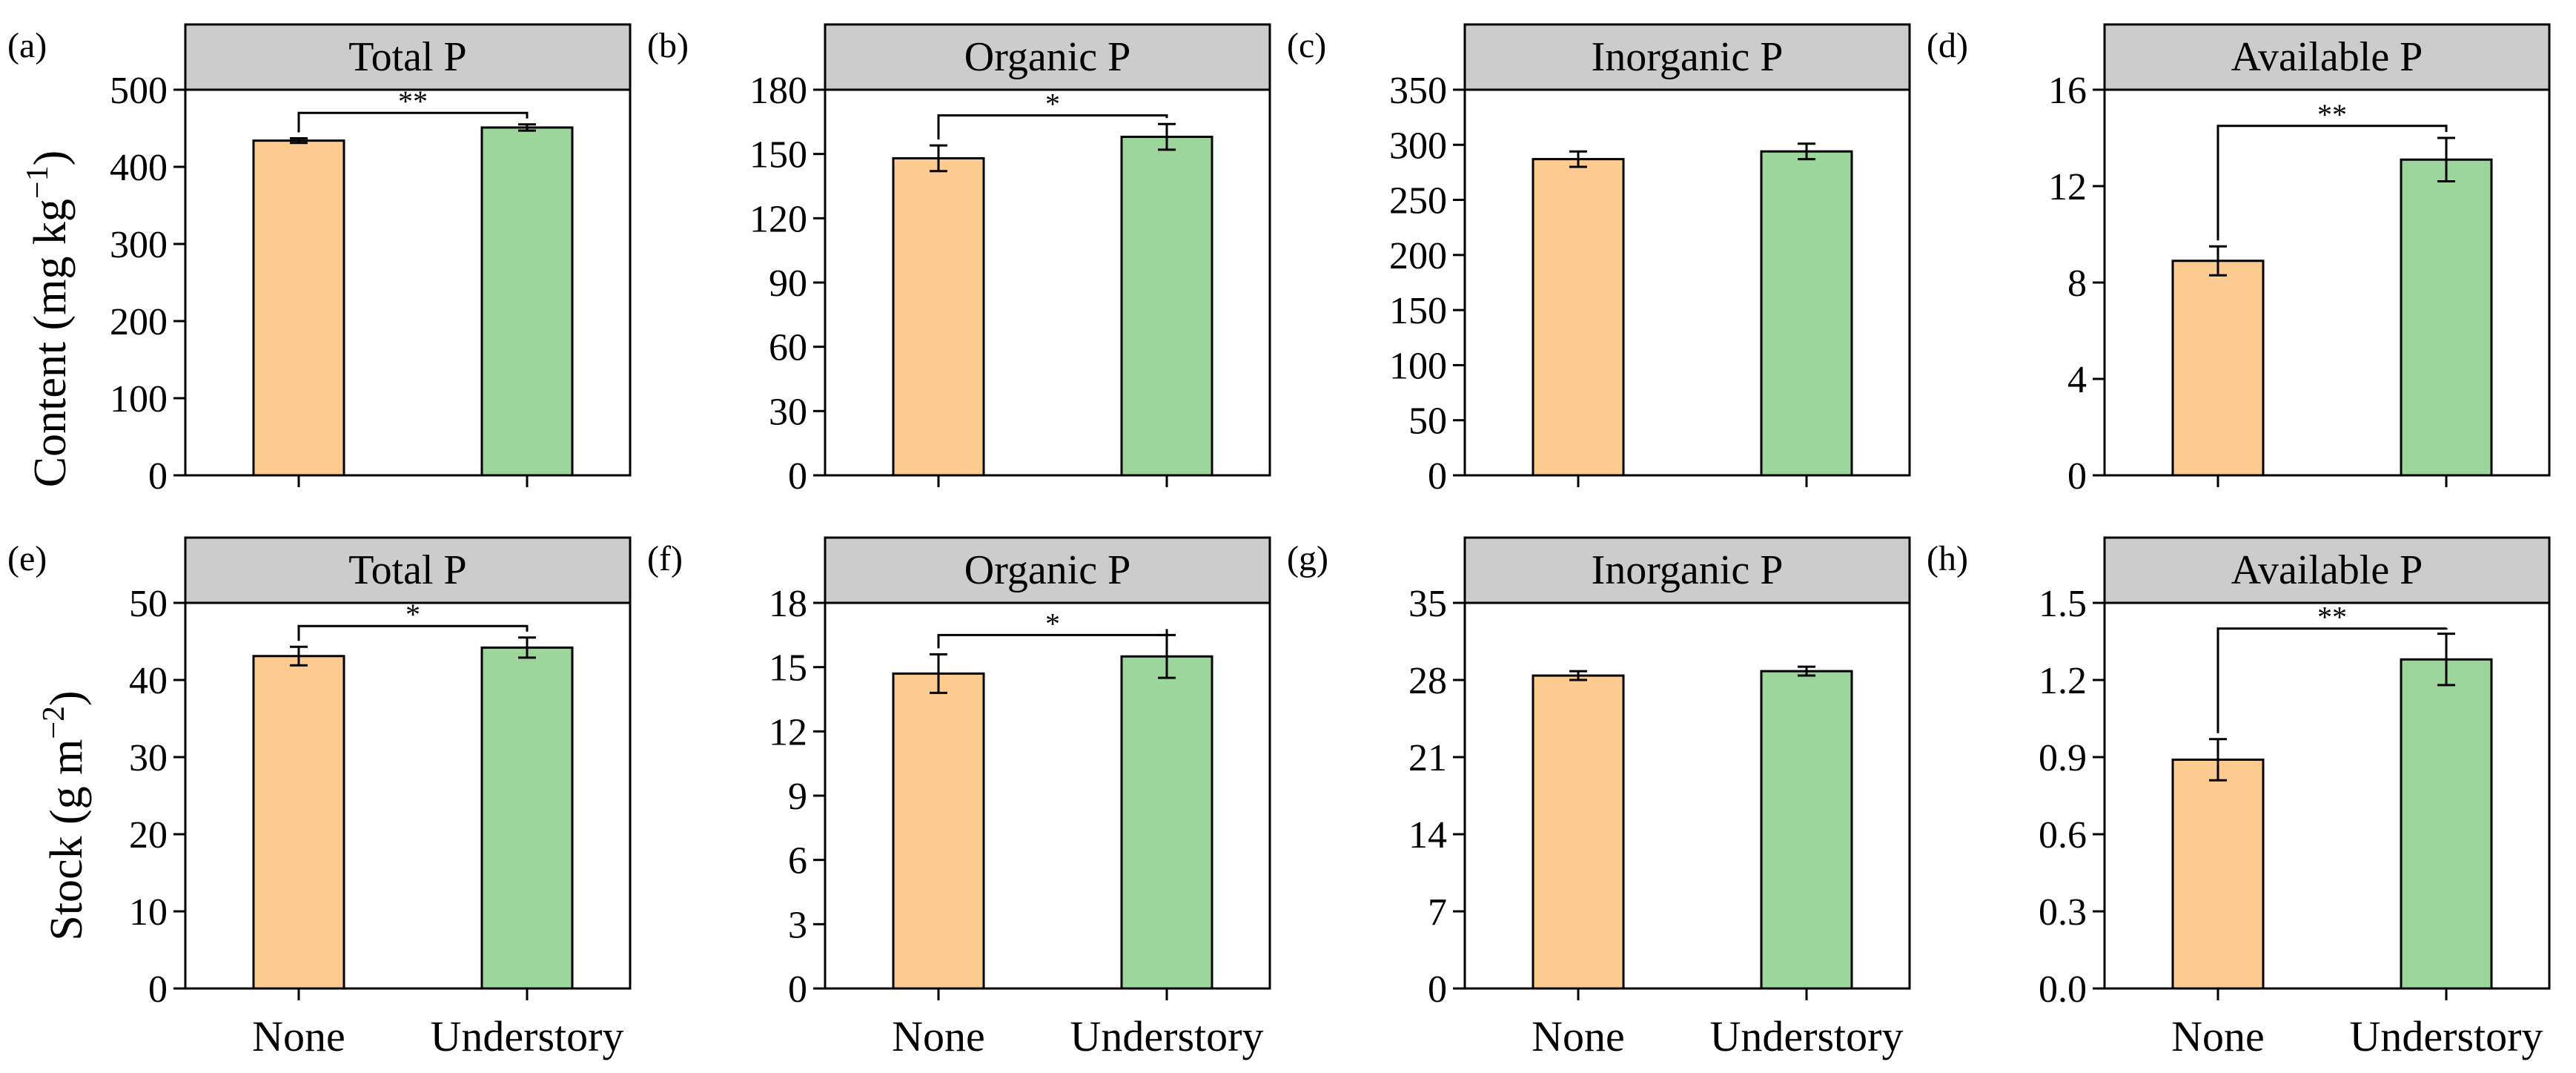 Image resolution: width=2576 pixels, height=1073 pixels. What do you see at coordinates (1427, 758) in the screenshot?
I see `y-tick-label: 21` at bounding box center [1427, 758].